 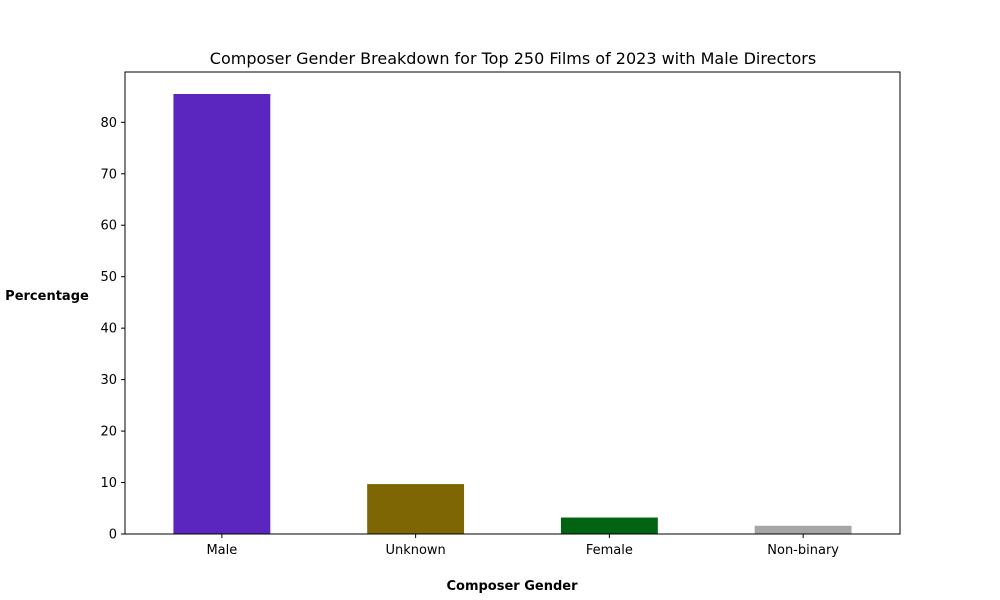 What do you see at coordinates (803, 529) in the screenshot?
I see `bar-non-binary` at bounding box center [803, 529].